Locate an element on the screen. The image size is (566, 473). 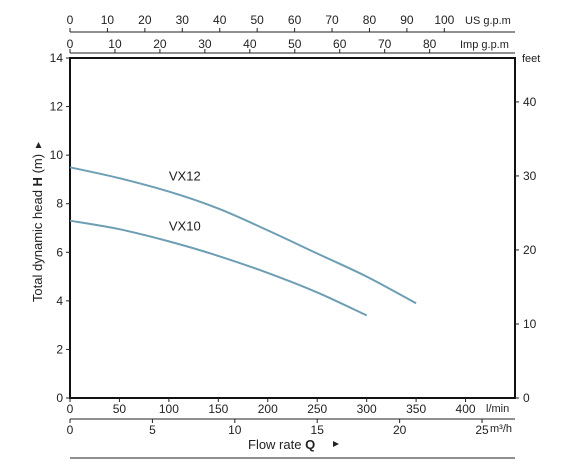
x-tick-label: 100 is located at coordinates (169, 409).